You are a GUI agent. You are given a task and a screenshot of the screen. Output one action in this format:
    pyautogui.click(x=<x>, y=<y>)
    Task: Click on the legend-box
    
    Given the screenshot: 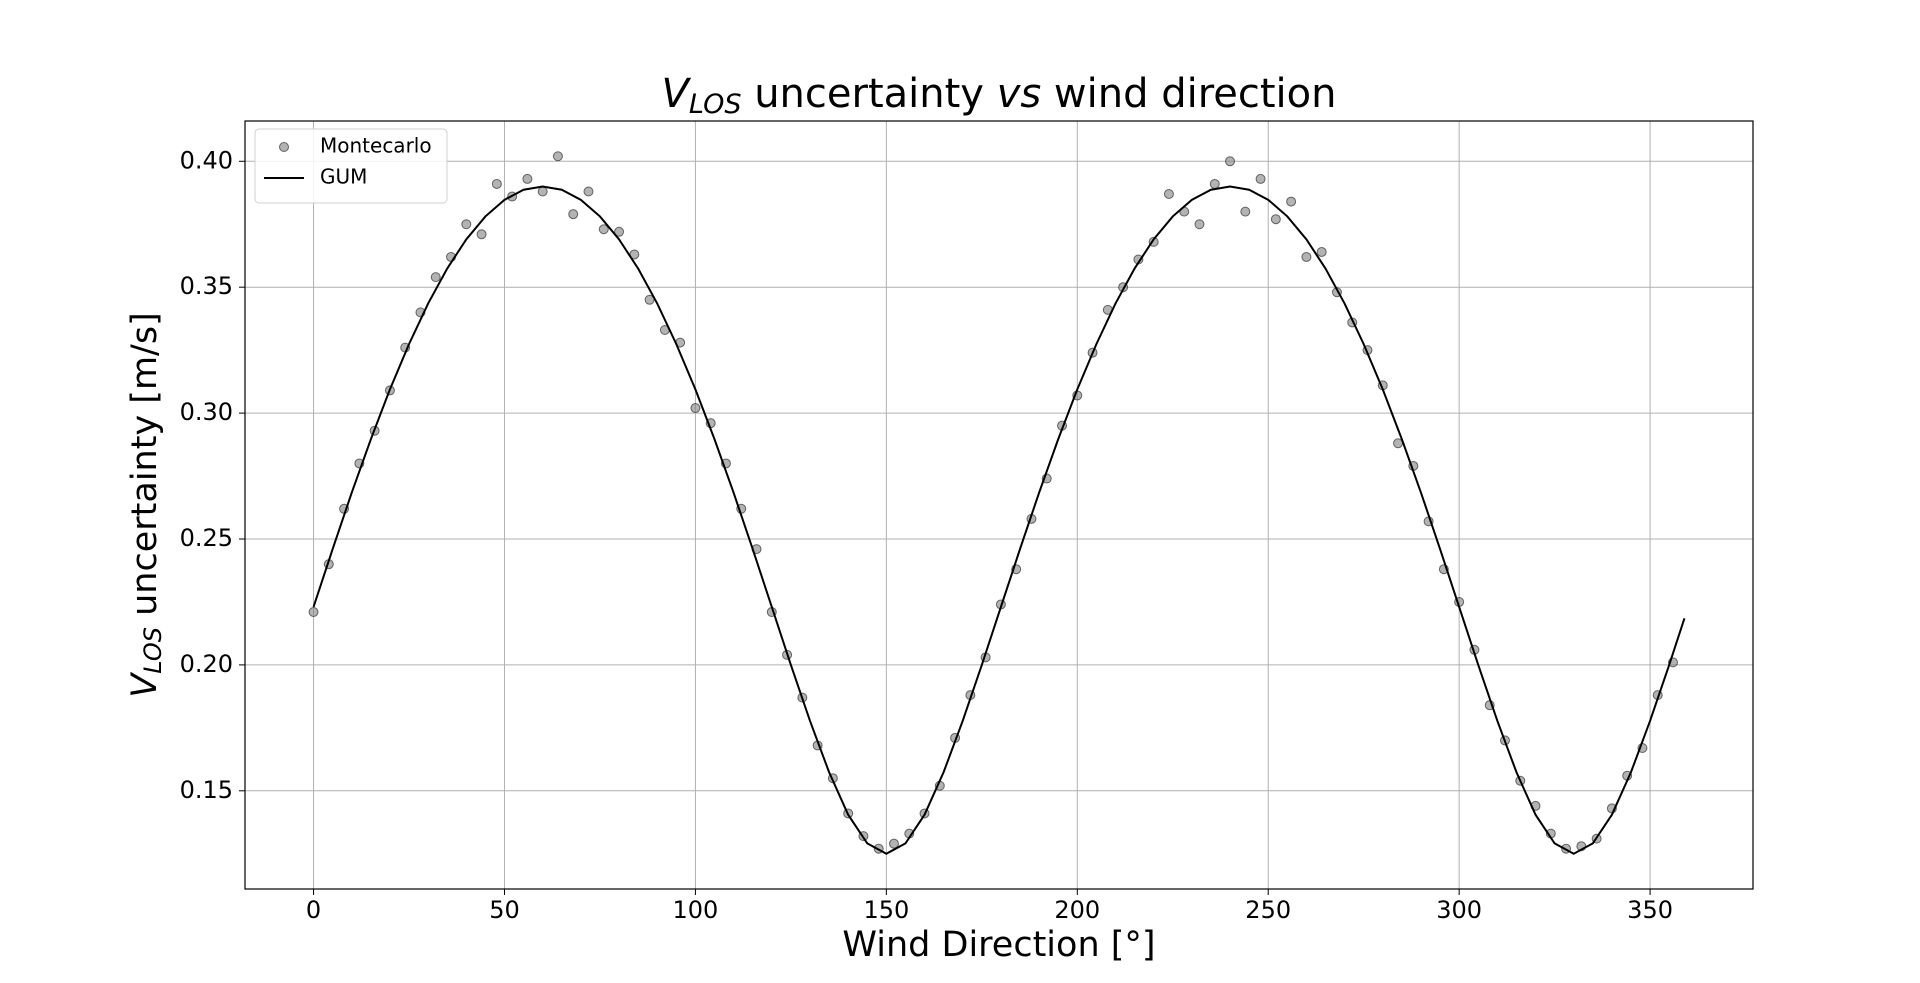 What is the action you would take?
    pyautogui.click(x=351, y=166)
    